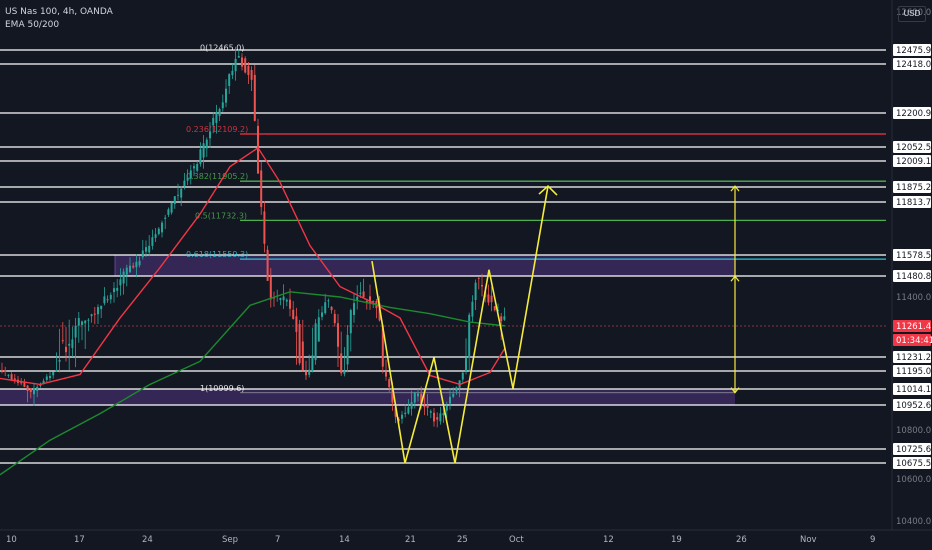 The height and width of the screenshot is (550, 932). Describe the element at coordinates (277, 540) in the screenshot. I see `time-tick: 7` at that location.